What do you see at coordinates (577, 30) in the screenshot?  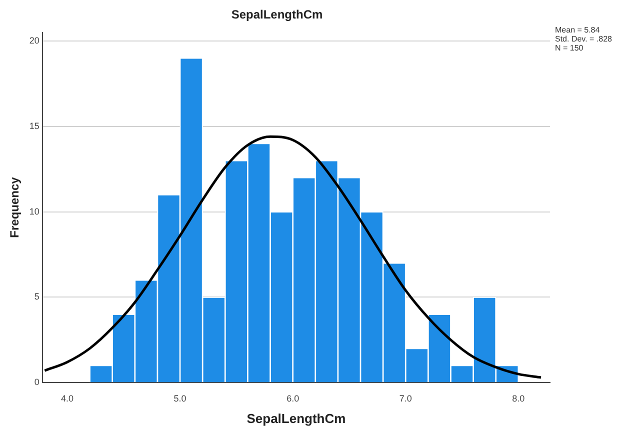 I see `text: Mean = 5.84` at bounding box center [577, 30].